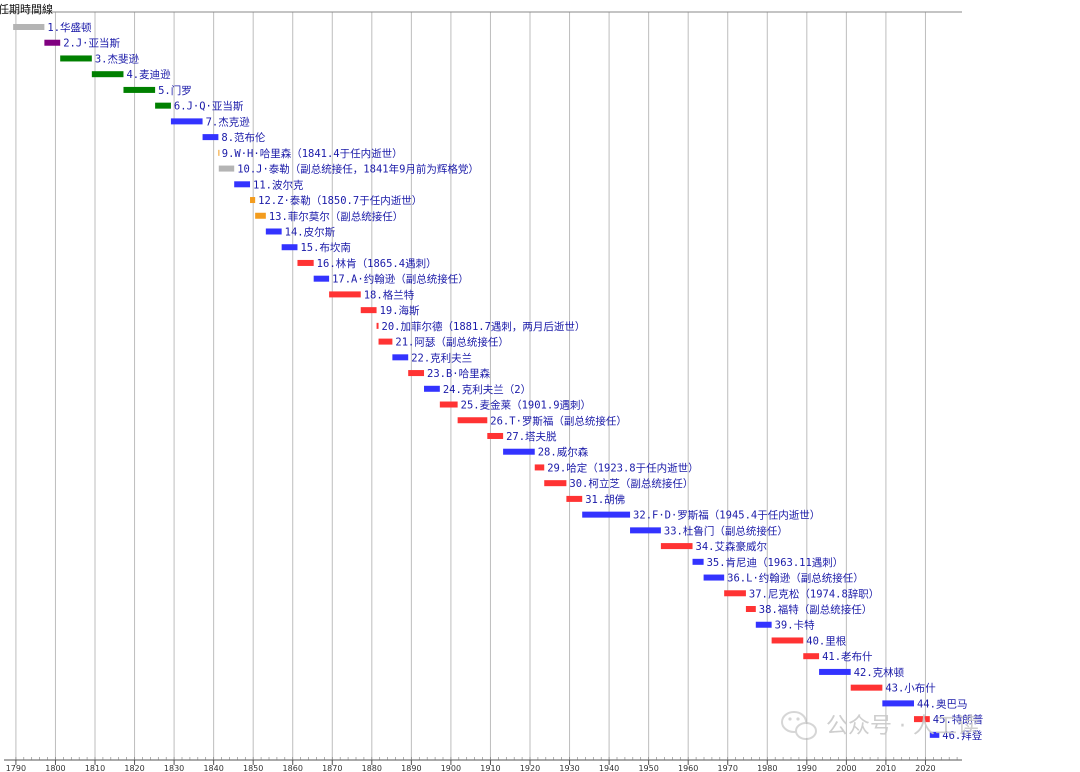 This screenshot has width=1080, height=772. Describe the element at coordinates (148, 75) in the screenshot. I see `term-label: 4.麦迪逊` at that location.